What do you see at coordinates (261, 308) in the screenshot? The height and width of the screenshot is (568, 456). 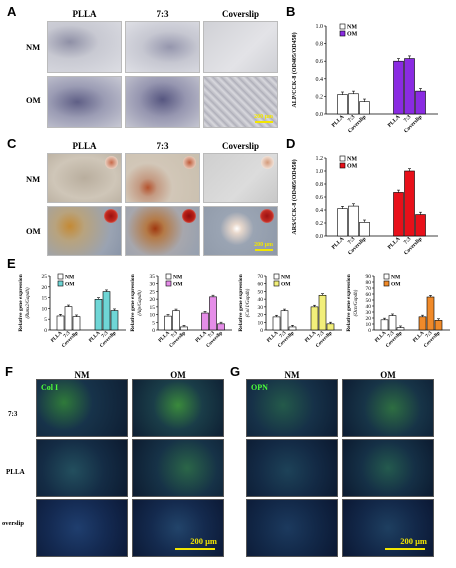 I see `y-tick-label: 30` at bounding box center [261, 308].